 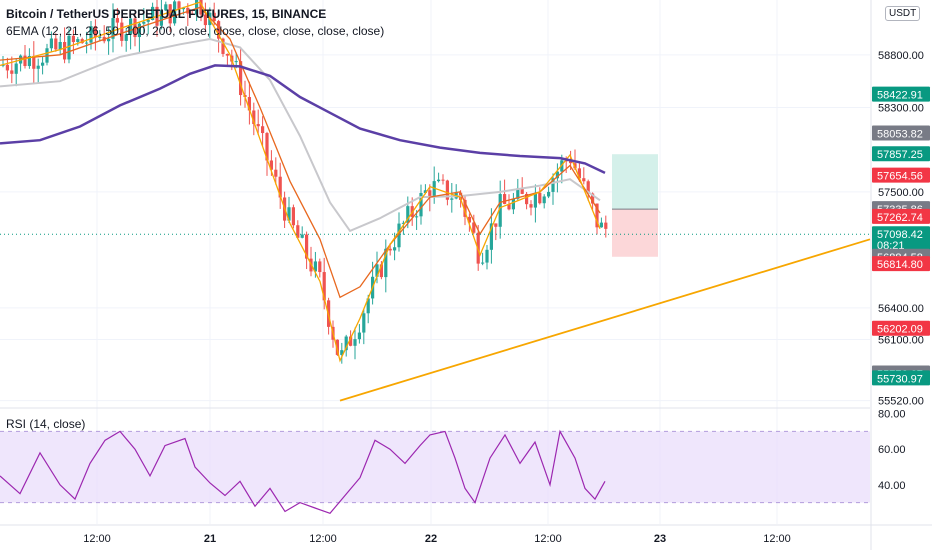 I want to click on profit-zone, so click(x=635, y=182).